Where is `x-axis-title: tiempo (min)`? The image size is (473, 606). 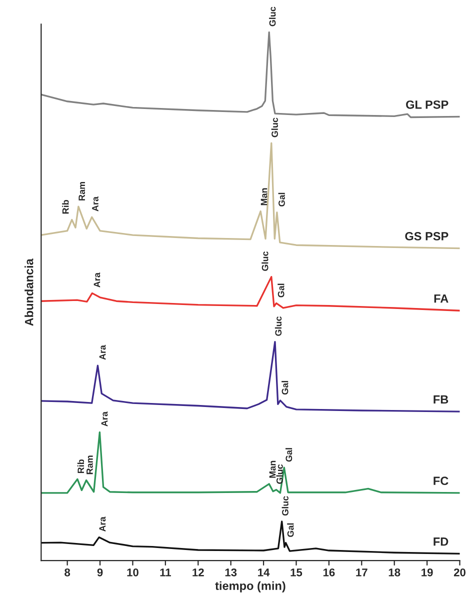 x-axis-title: tiempo (min) is located at coordinates (250, 586).